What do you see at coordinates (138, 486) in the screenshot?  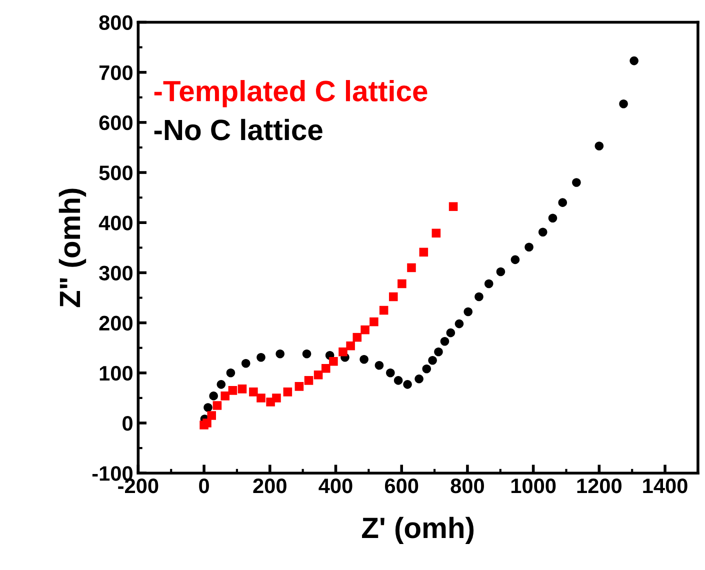 I see `x-tick-label: -200` at bounding box center [138, 486].